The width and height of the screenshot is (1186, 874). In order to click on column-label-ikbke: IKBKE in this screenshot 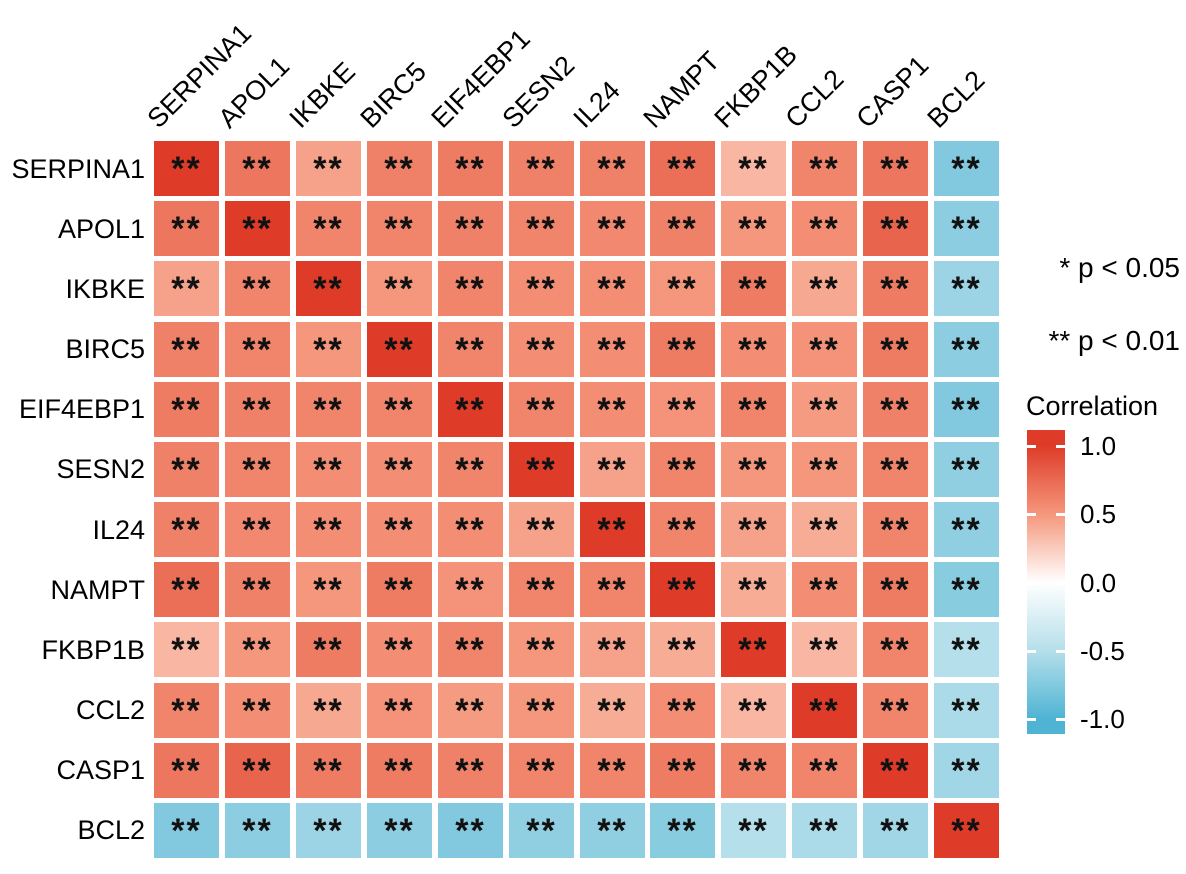, I will do `click(322, 95)`.